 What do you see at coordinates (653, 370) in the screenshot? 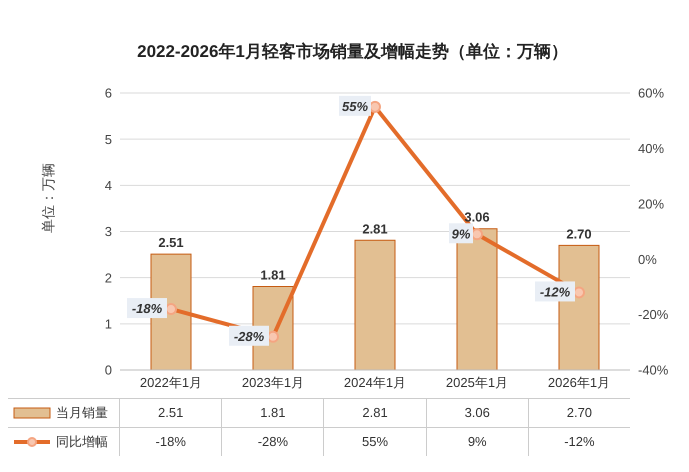
I see `y2-tick-label: -40%` at bounding box center [653, 370].